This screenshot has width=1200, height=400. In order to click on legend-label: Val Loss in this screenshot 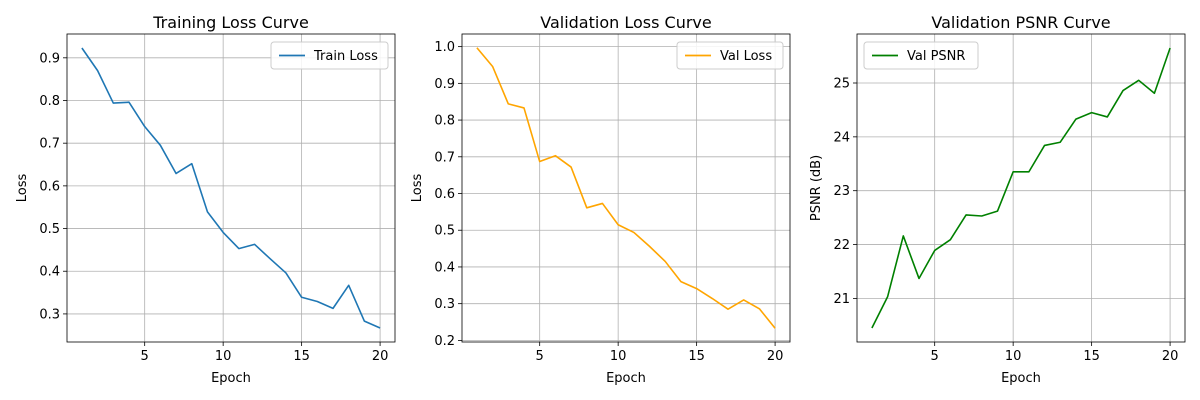, I will do `click(746, 56)`.